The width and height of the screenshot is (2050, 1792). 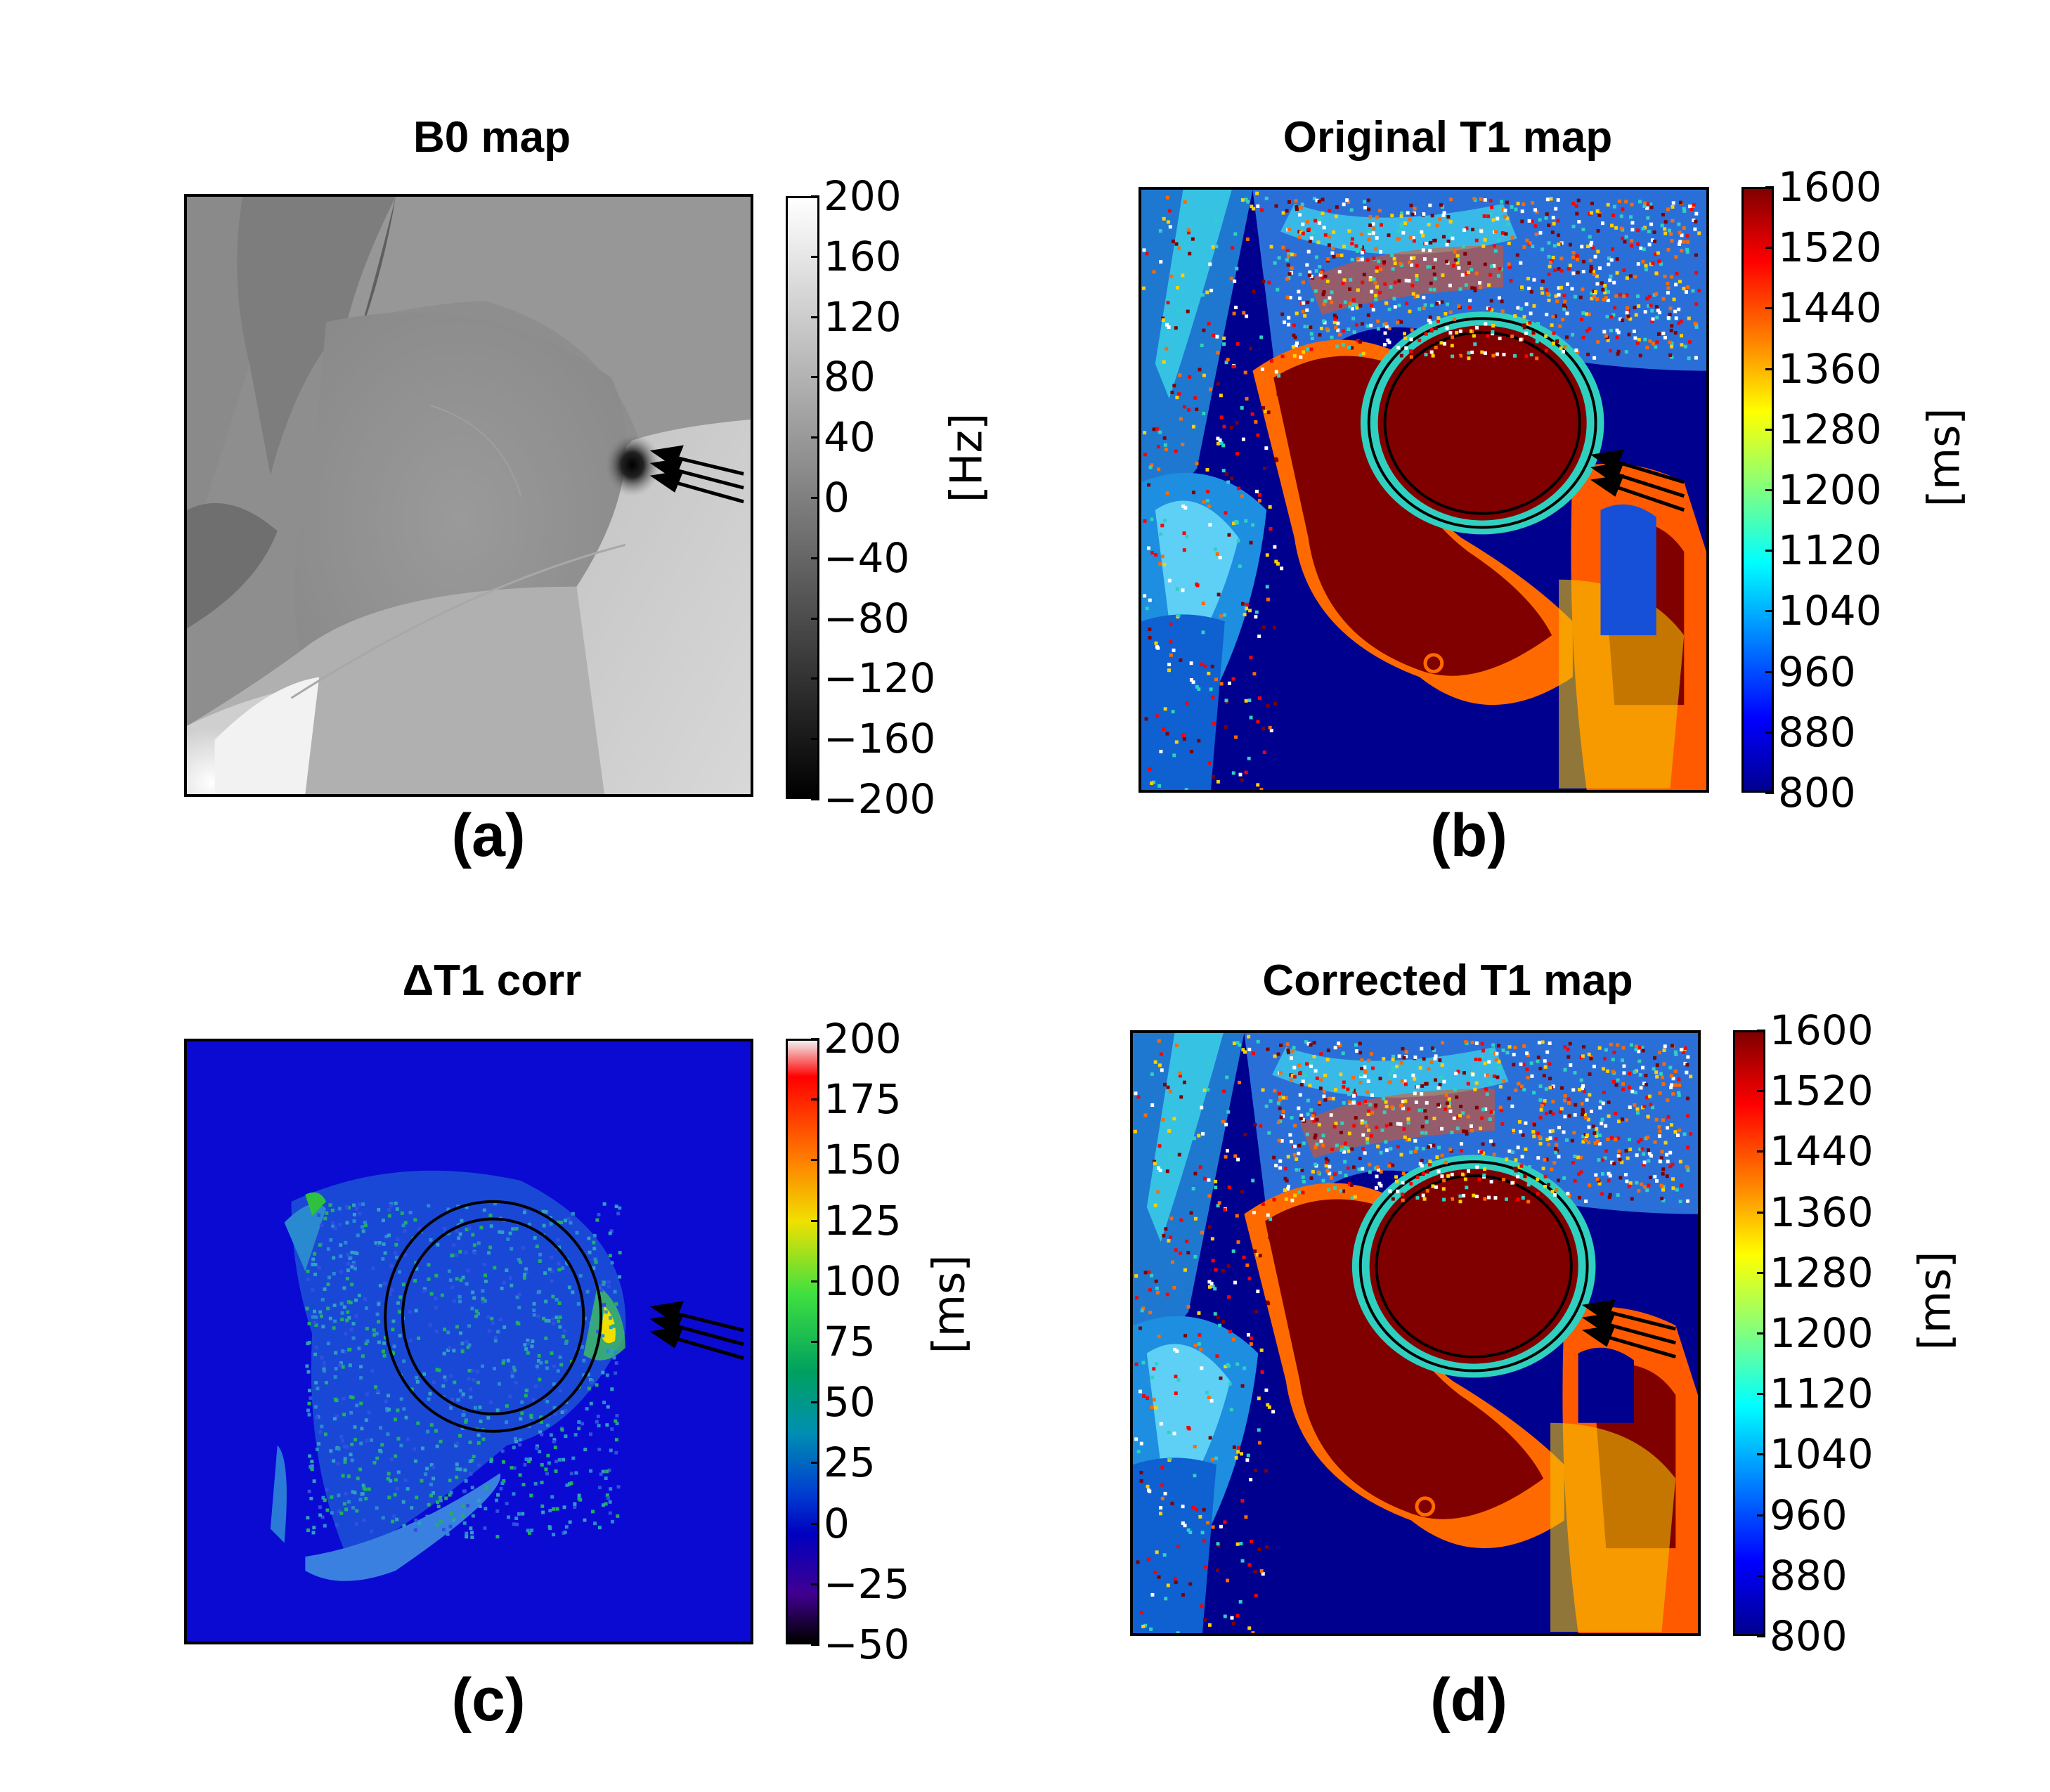 What do you see at coordinates (850, 1463) in the screenshot?
I see `colorbar-tick-label: 25` at bounding box center [850, 1463].